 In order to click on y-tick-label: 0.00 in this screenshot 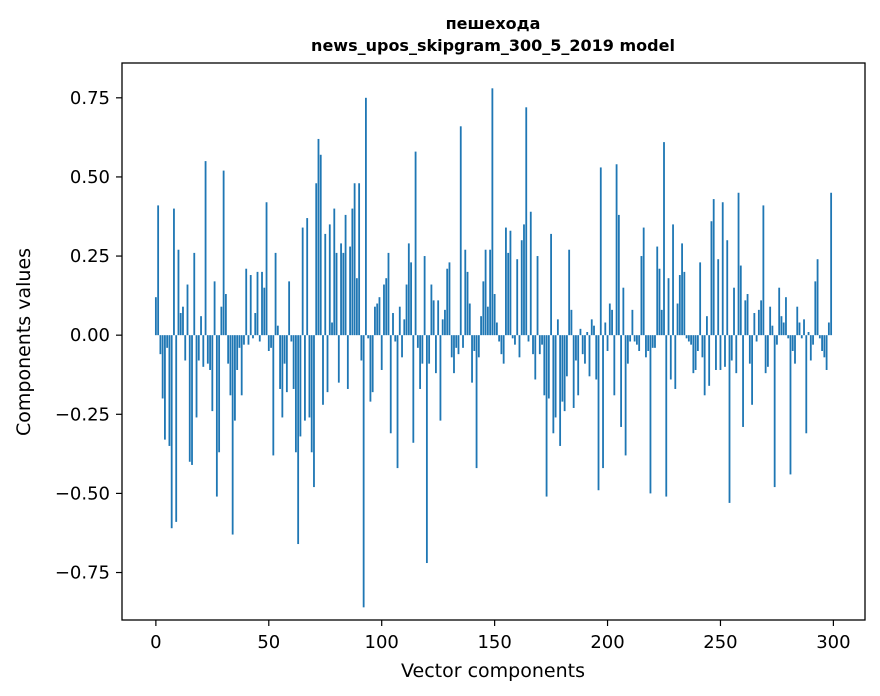, I will do `click(90, 335)`.